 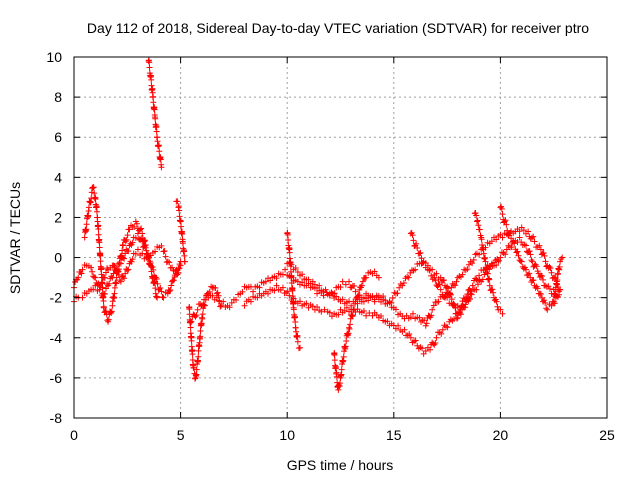 I want to click on y-tick-label: -4, so click(x=56, y=338).